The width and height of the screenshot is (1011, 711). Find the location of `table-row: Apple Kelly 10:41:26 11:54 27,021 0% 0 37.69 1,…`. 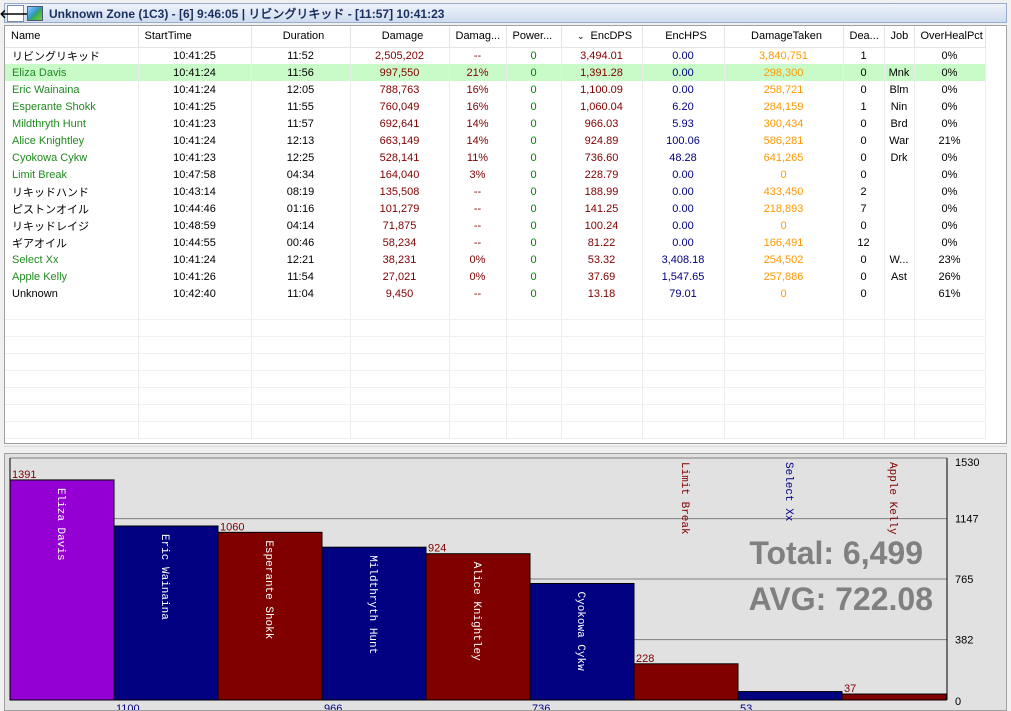

table-row: Apple Kelly 10:41:26 11:54 27,021 0% 0 37.69 1,… is located at coordinates (495, 276).